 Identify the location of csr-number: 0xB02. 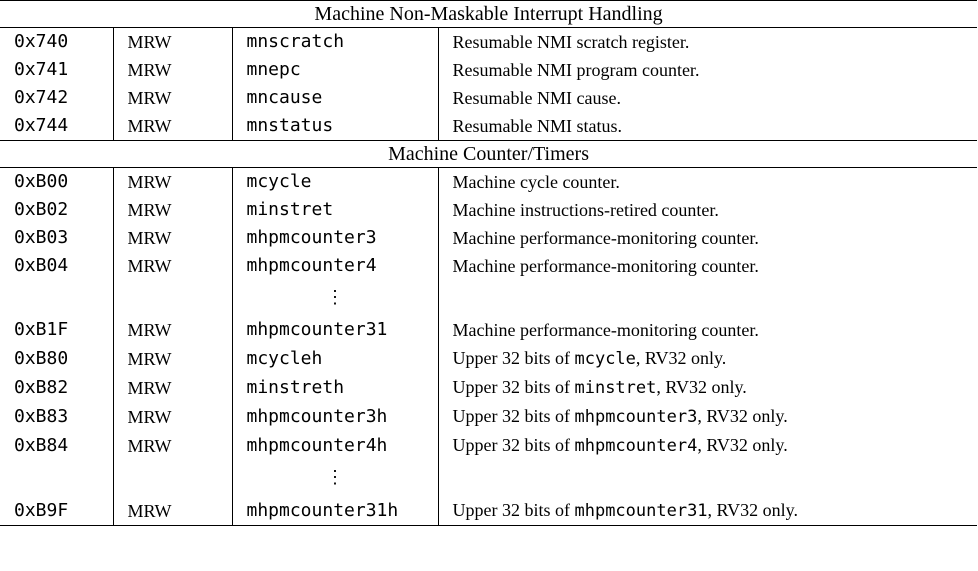
(41, 209).